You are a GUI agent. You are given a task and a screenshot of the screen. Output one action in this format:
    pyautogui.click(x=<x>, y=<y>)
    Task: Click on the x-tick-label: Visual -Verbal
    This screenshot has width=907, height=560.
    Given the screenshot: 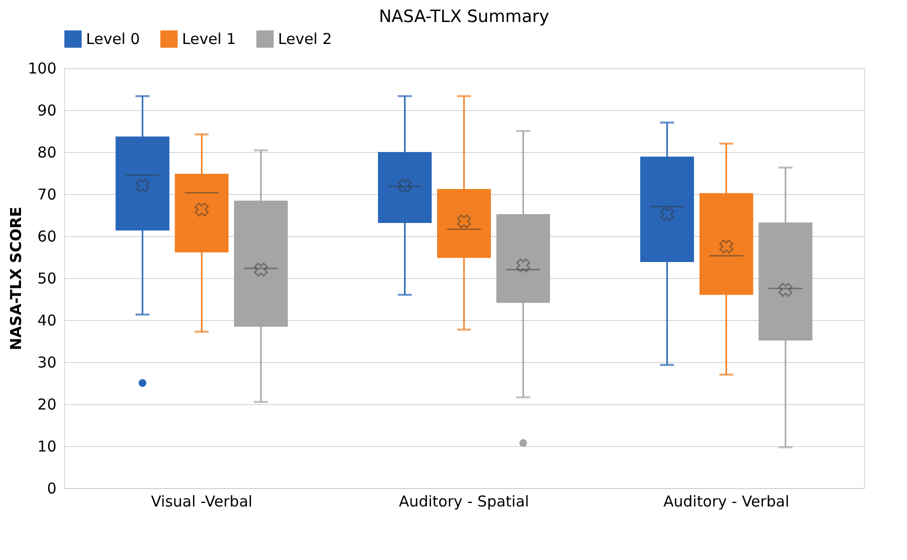 What is the action you would take?
    pyautogui.click(x=201, y=501)
    